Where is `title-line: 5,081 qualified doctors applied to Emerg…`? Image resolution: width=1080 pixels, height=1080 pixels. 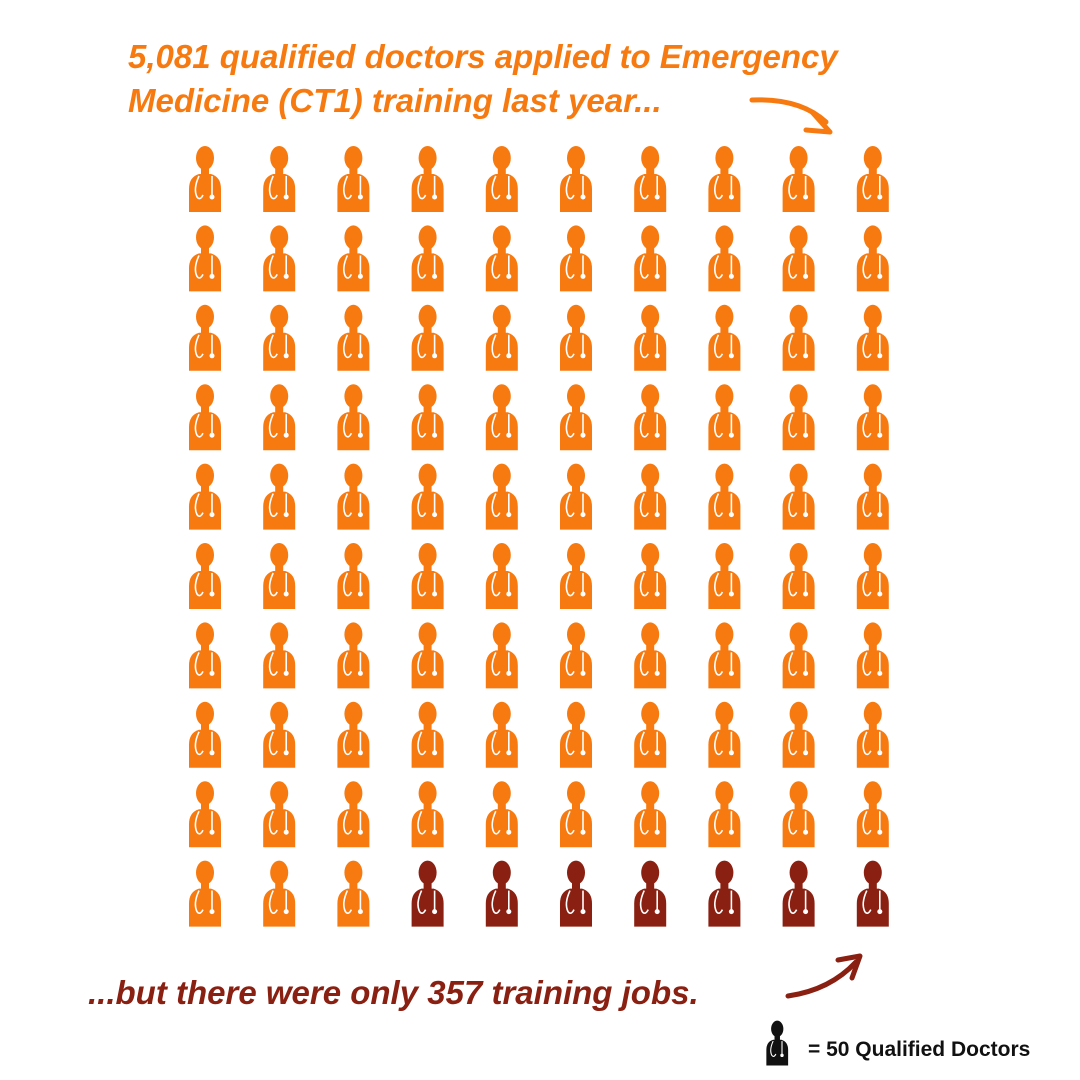
title-line: 5,081 qualified doctors applied to Emerg… is located at coordinates (483, 56).